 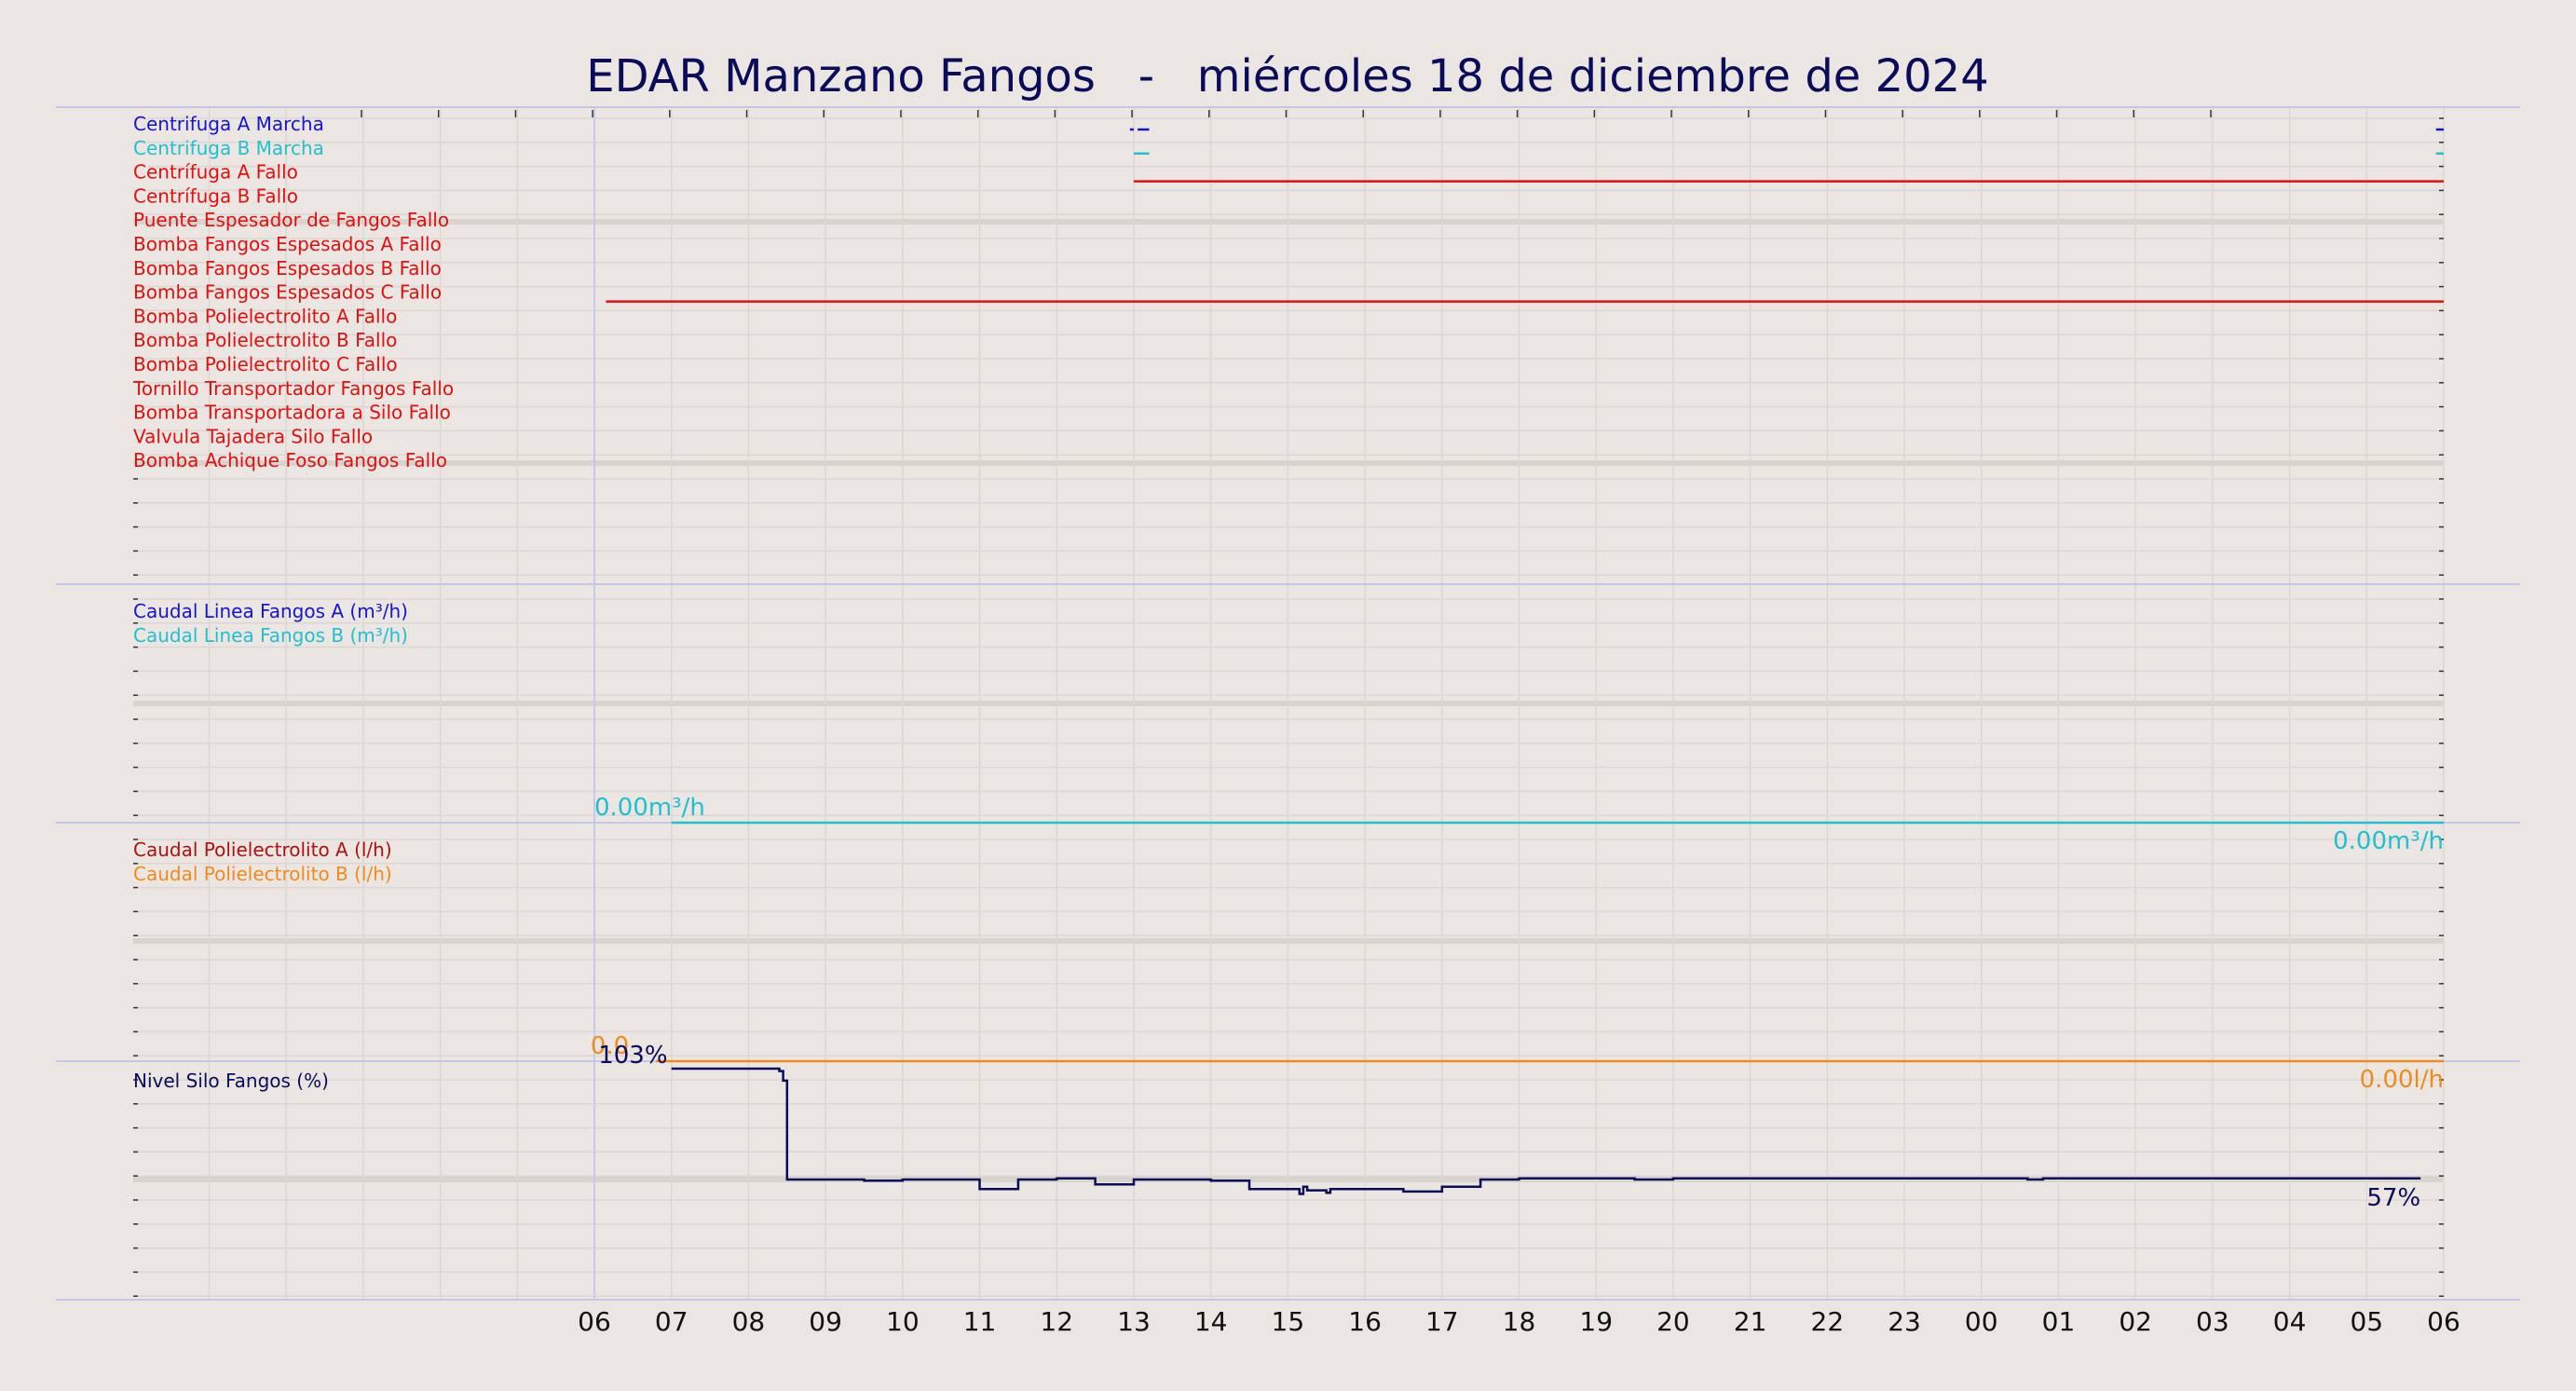 What do you see at coordinates (1546, 1131) in the screenshot?
I see `nivel-silo-line` at bounding box center [1546, 1131].